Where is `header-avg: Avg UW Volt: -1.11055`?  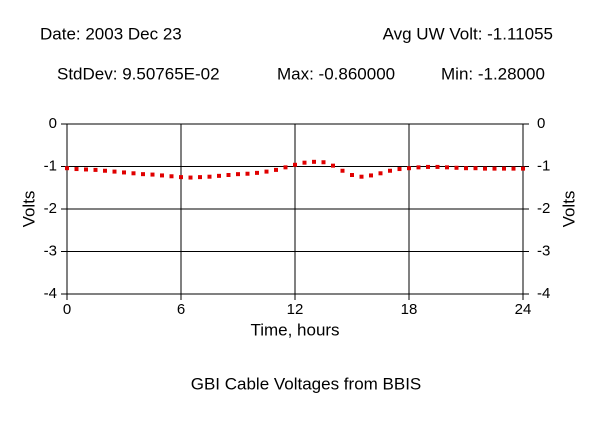 header-avg: Avg UW Volt: -1.11055 is located at coordinates (468, 33).